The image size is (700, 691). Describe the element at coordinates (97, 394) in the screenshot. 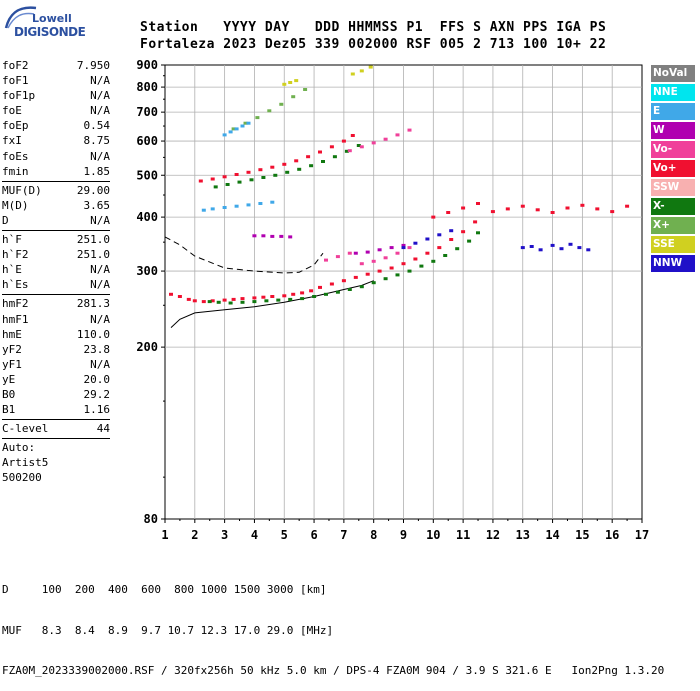

I see `param-value: 29.2` at that location.